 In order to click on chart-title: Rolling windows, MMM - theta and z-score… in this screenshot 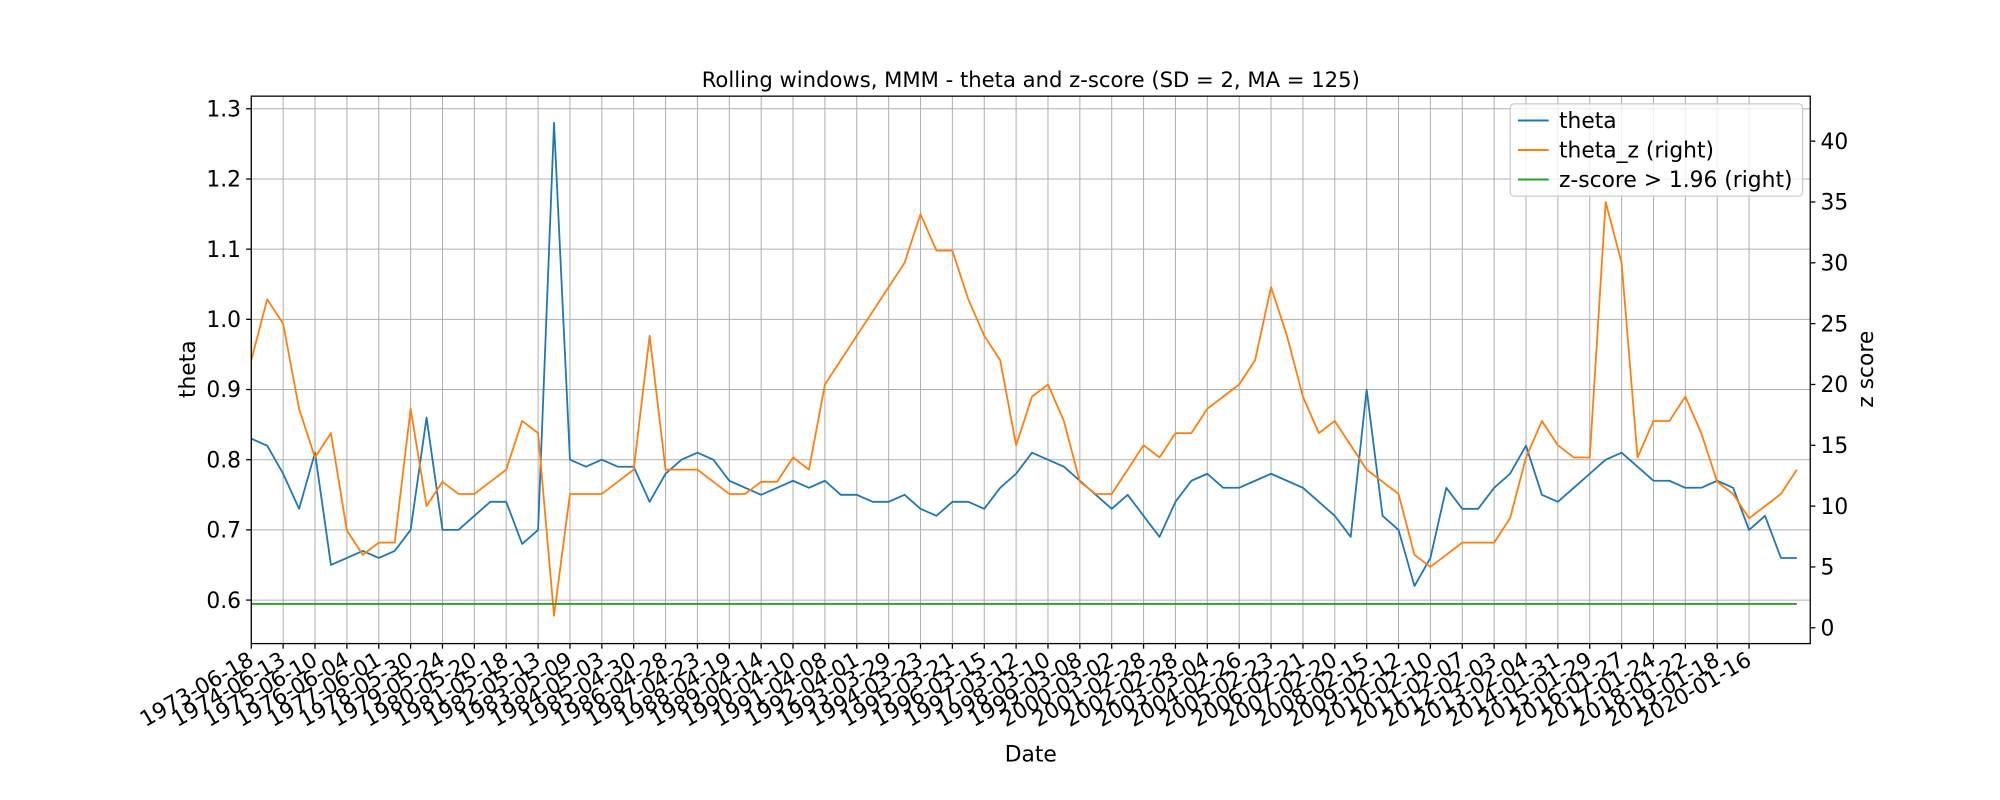, I will do `click(1031, 79)`.